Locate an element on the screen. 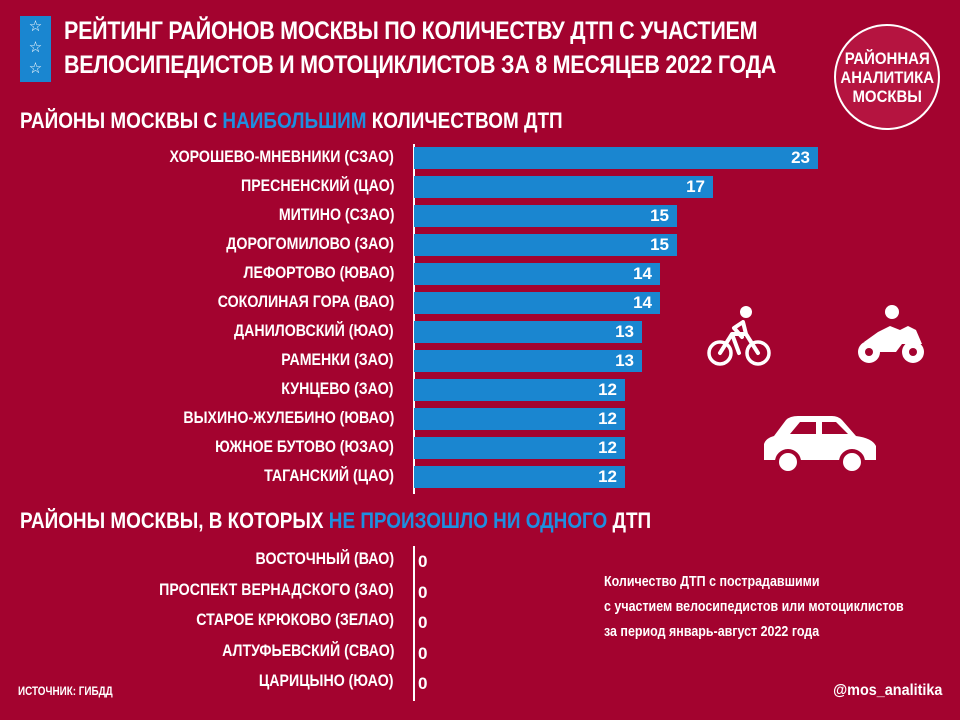  bar-label: ПРЕСНЕНСКИЙ (ЦАО) is located at coordinates (317, 186).